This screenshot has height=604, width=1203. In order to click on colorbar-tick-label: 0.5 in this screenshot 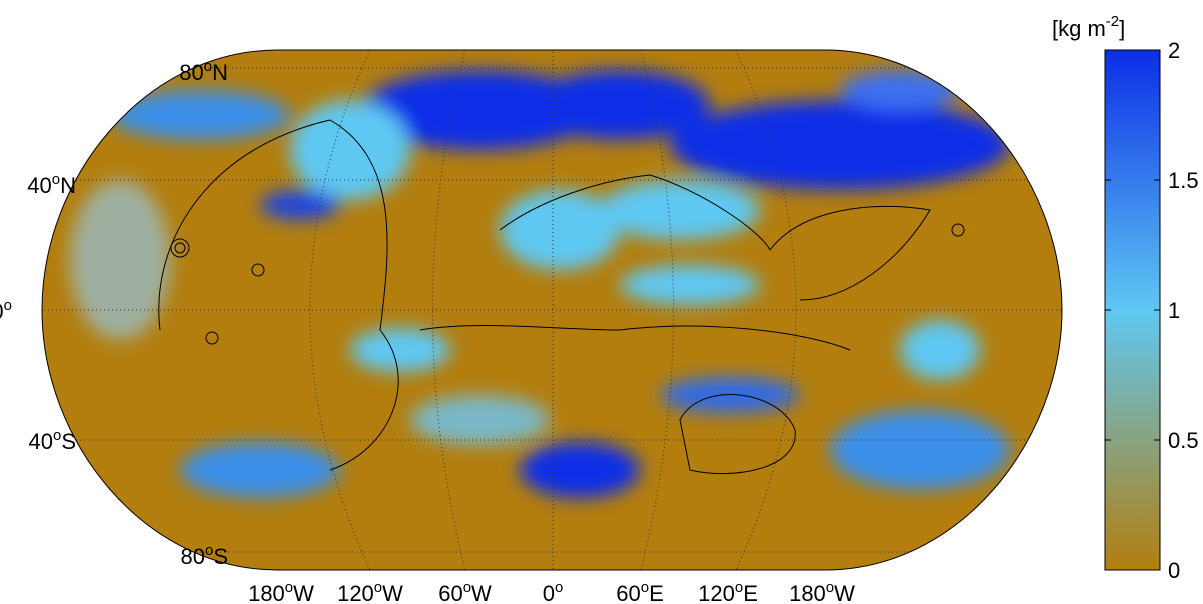, I will do `click(1183, 440)`.